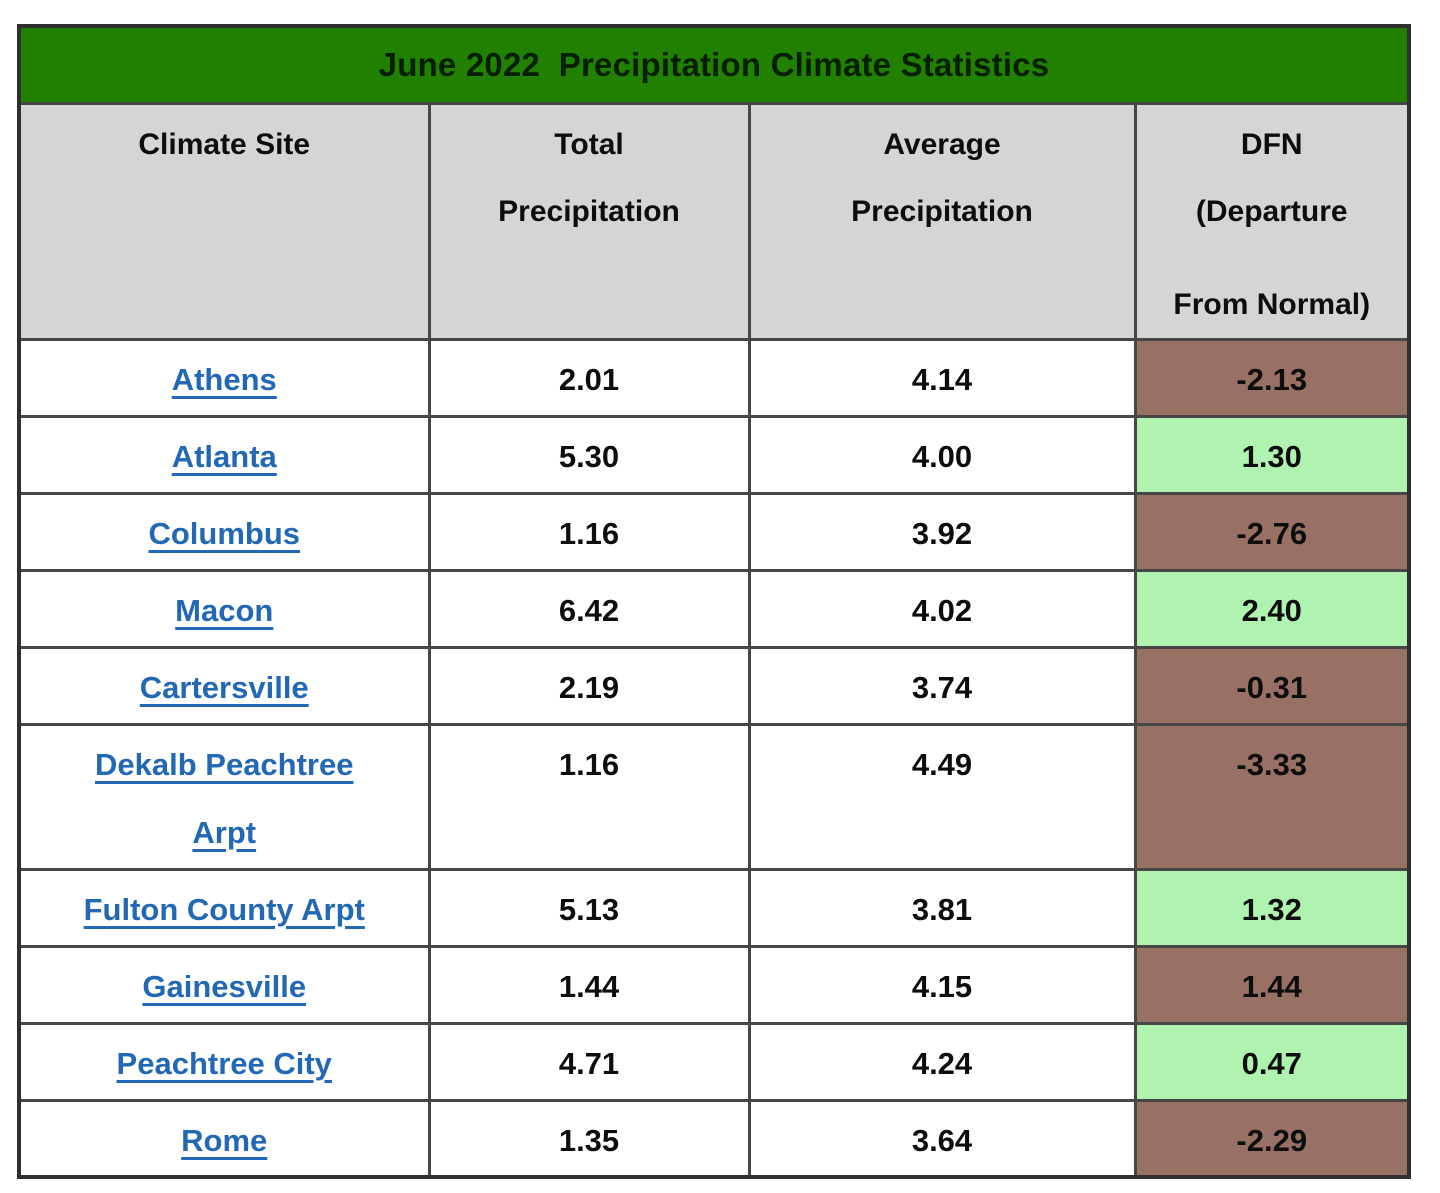 Image resolution: width=1440 pixels, height=1193 pixels. I want to click on table-row-columbus: Columbus 1.16 3.92 -2.76, so click(714, 531).